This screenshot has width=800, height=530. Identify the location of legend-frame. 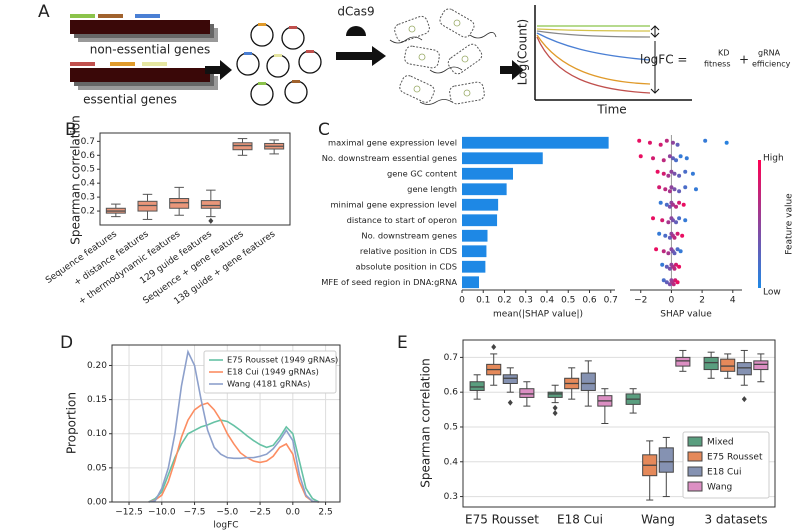
(726, 465).